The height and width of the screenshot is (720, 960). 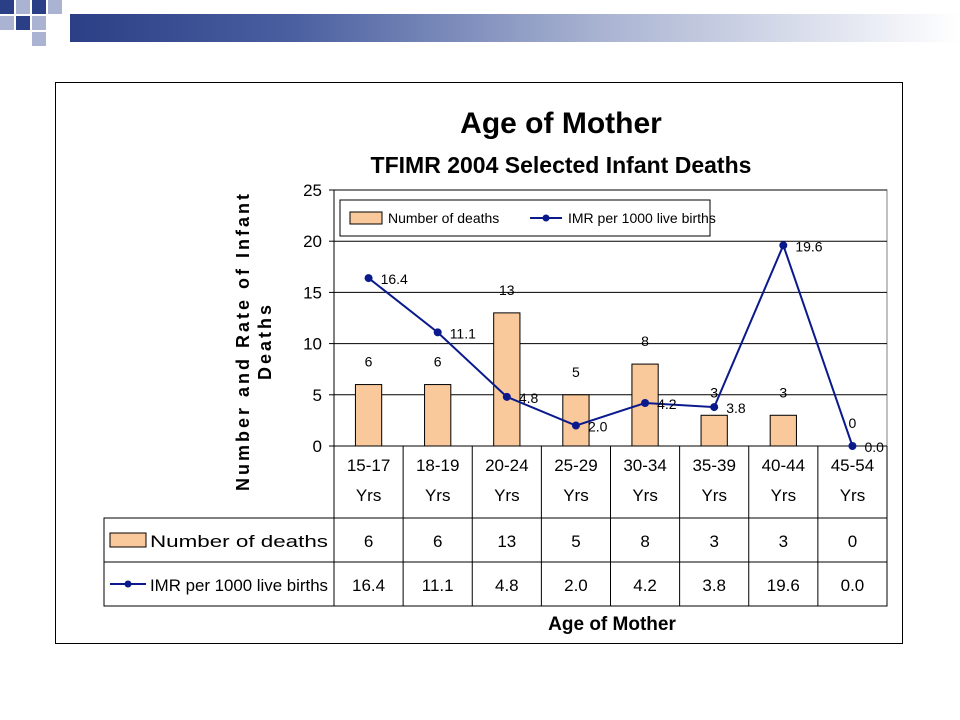 I want to click on data-table-row-header: IMR per 1000 live births, so click(x=239, y=585).